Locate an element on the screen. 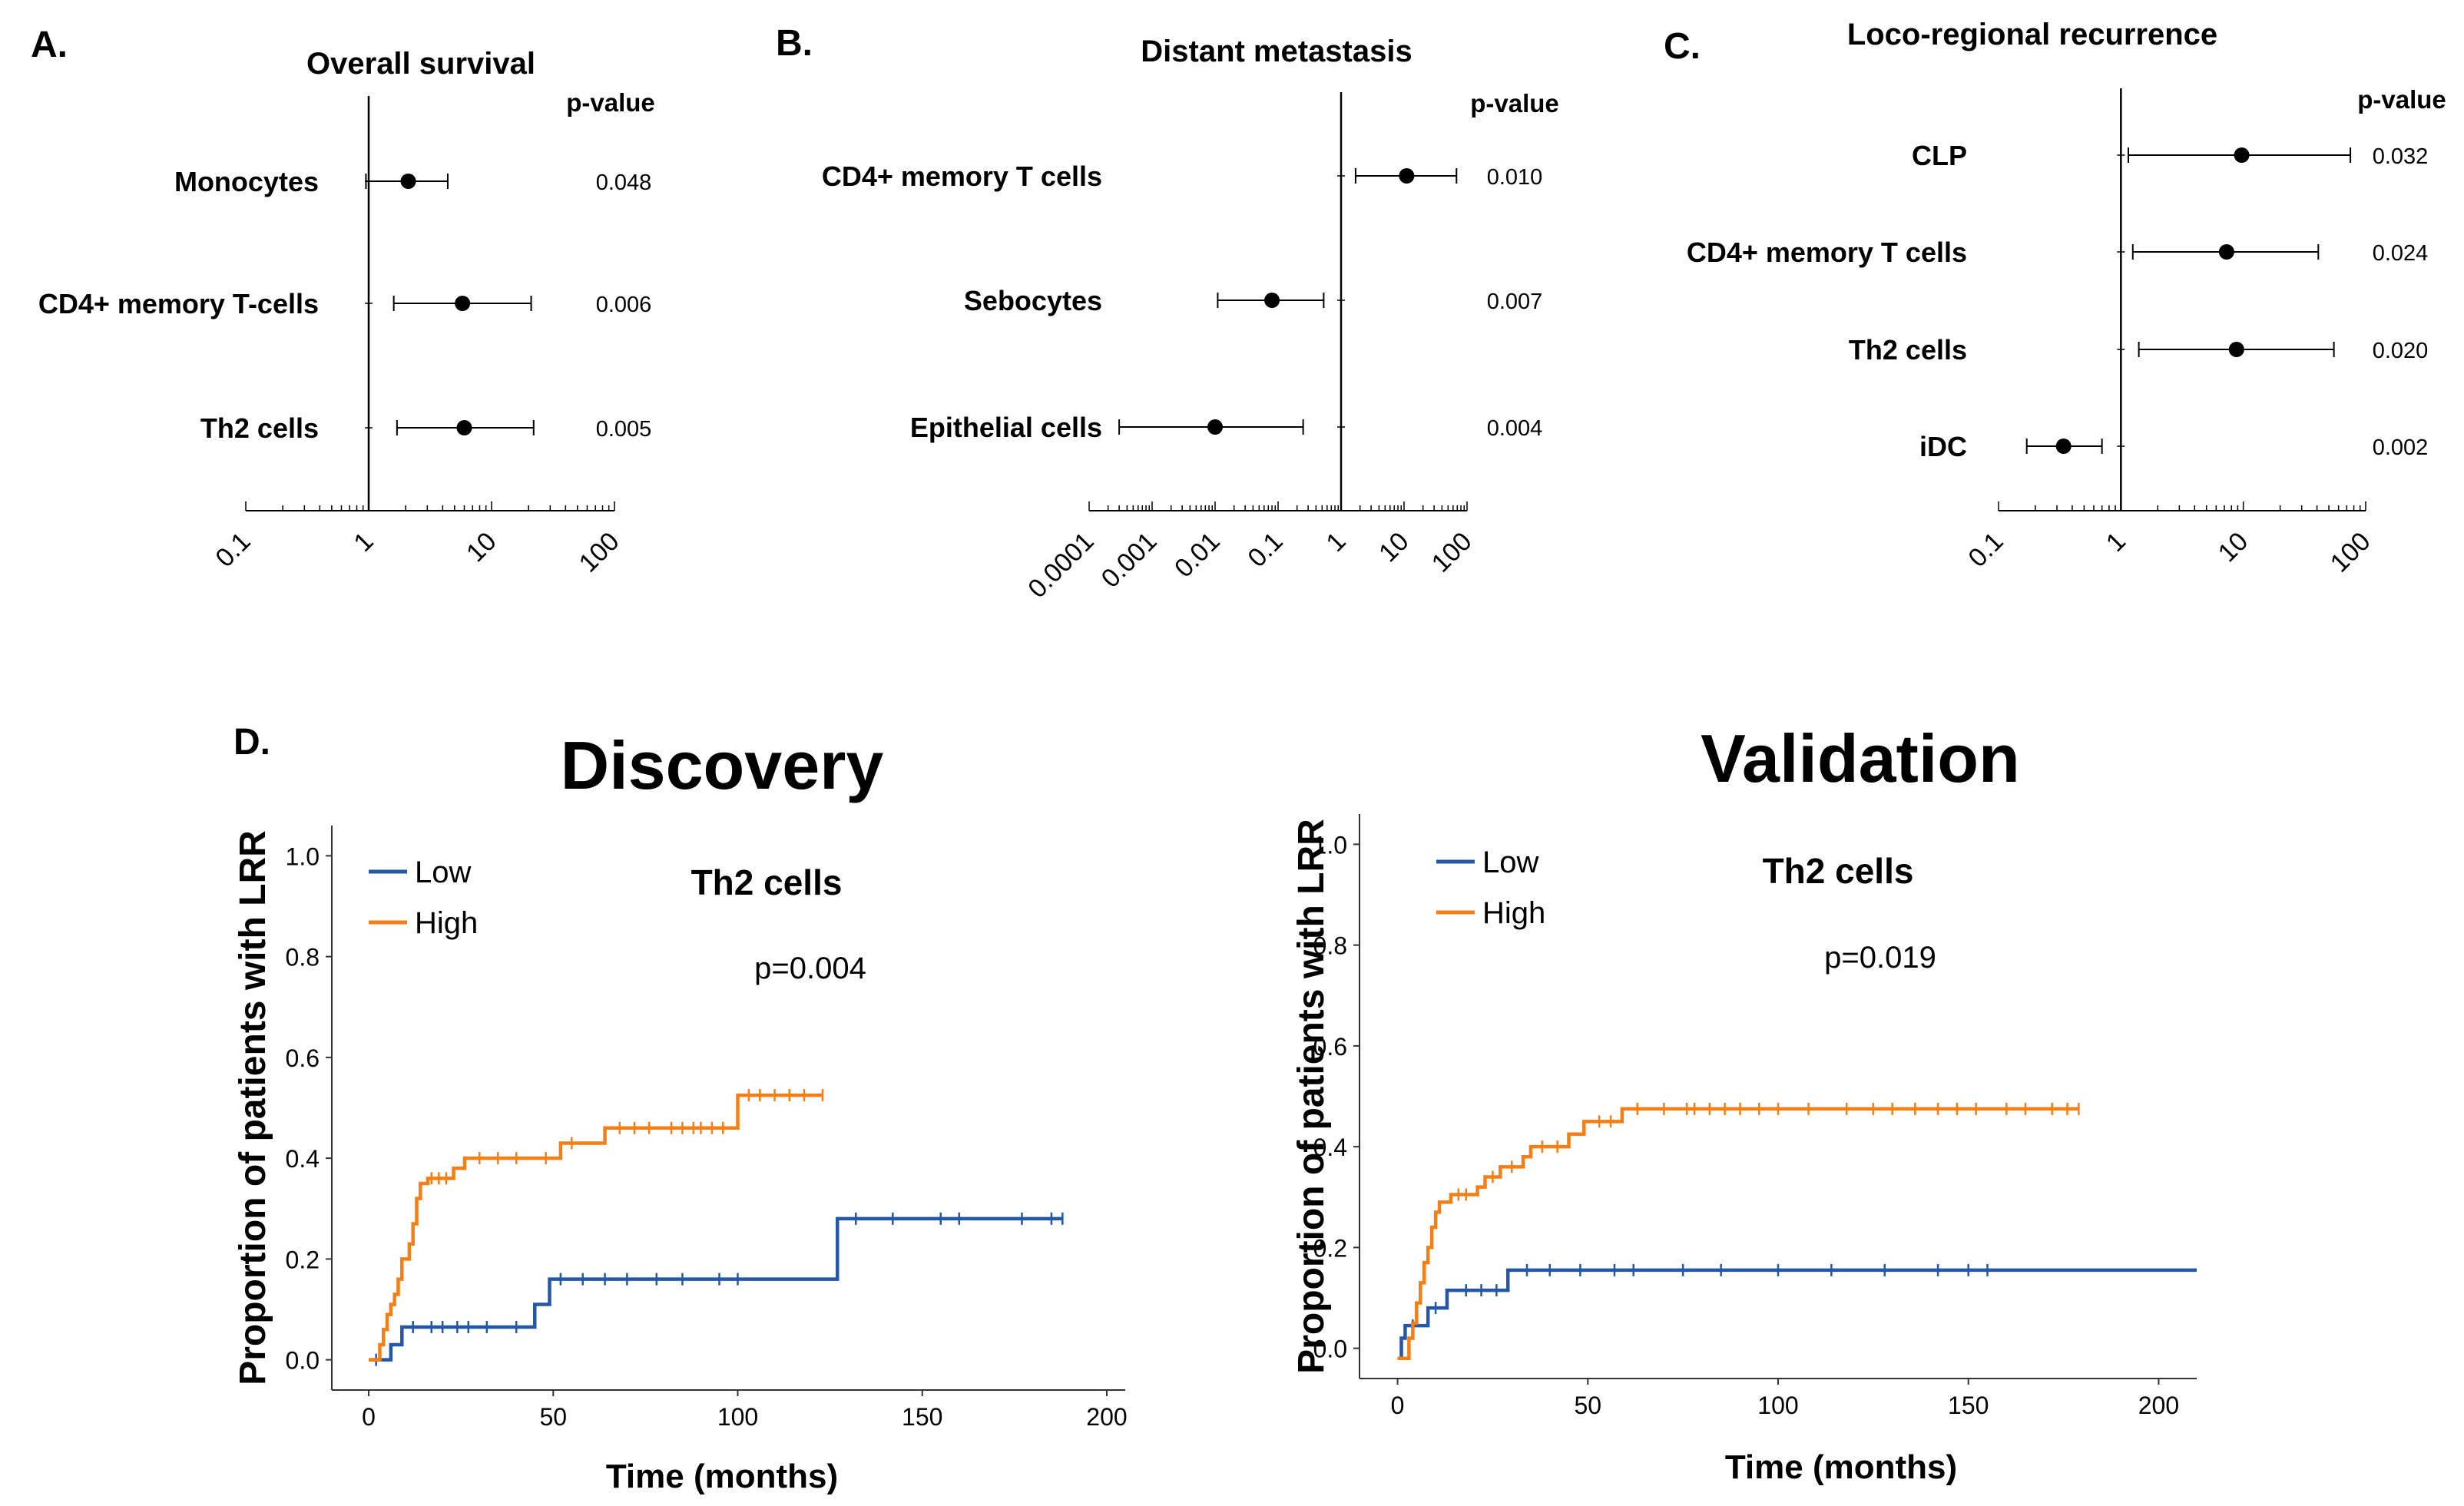 The width and height of the screenshot is (2464, 1506). x-tick-label: 0.0001 is located at coordinates (1060, 565).